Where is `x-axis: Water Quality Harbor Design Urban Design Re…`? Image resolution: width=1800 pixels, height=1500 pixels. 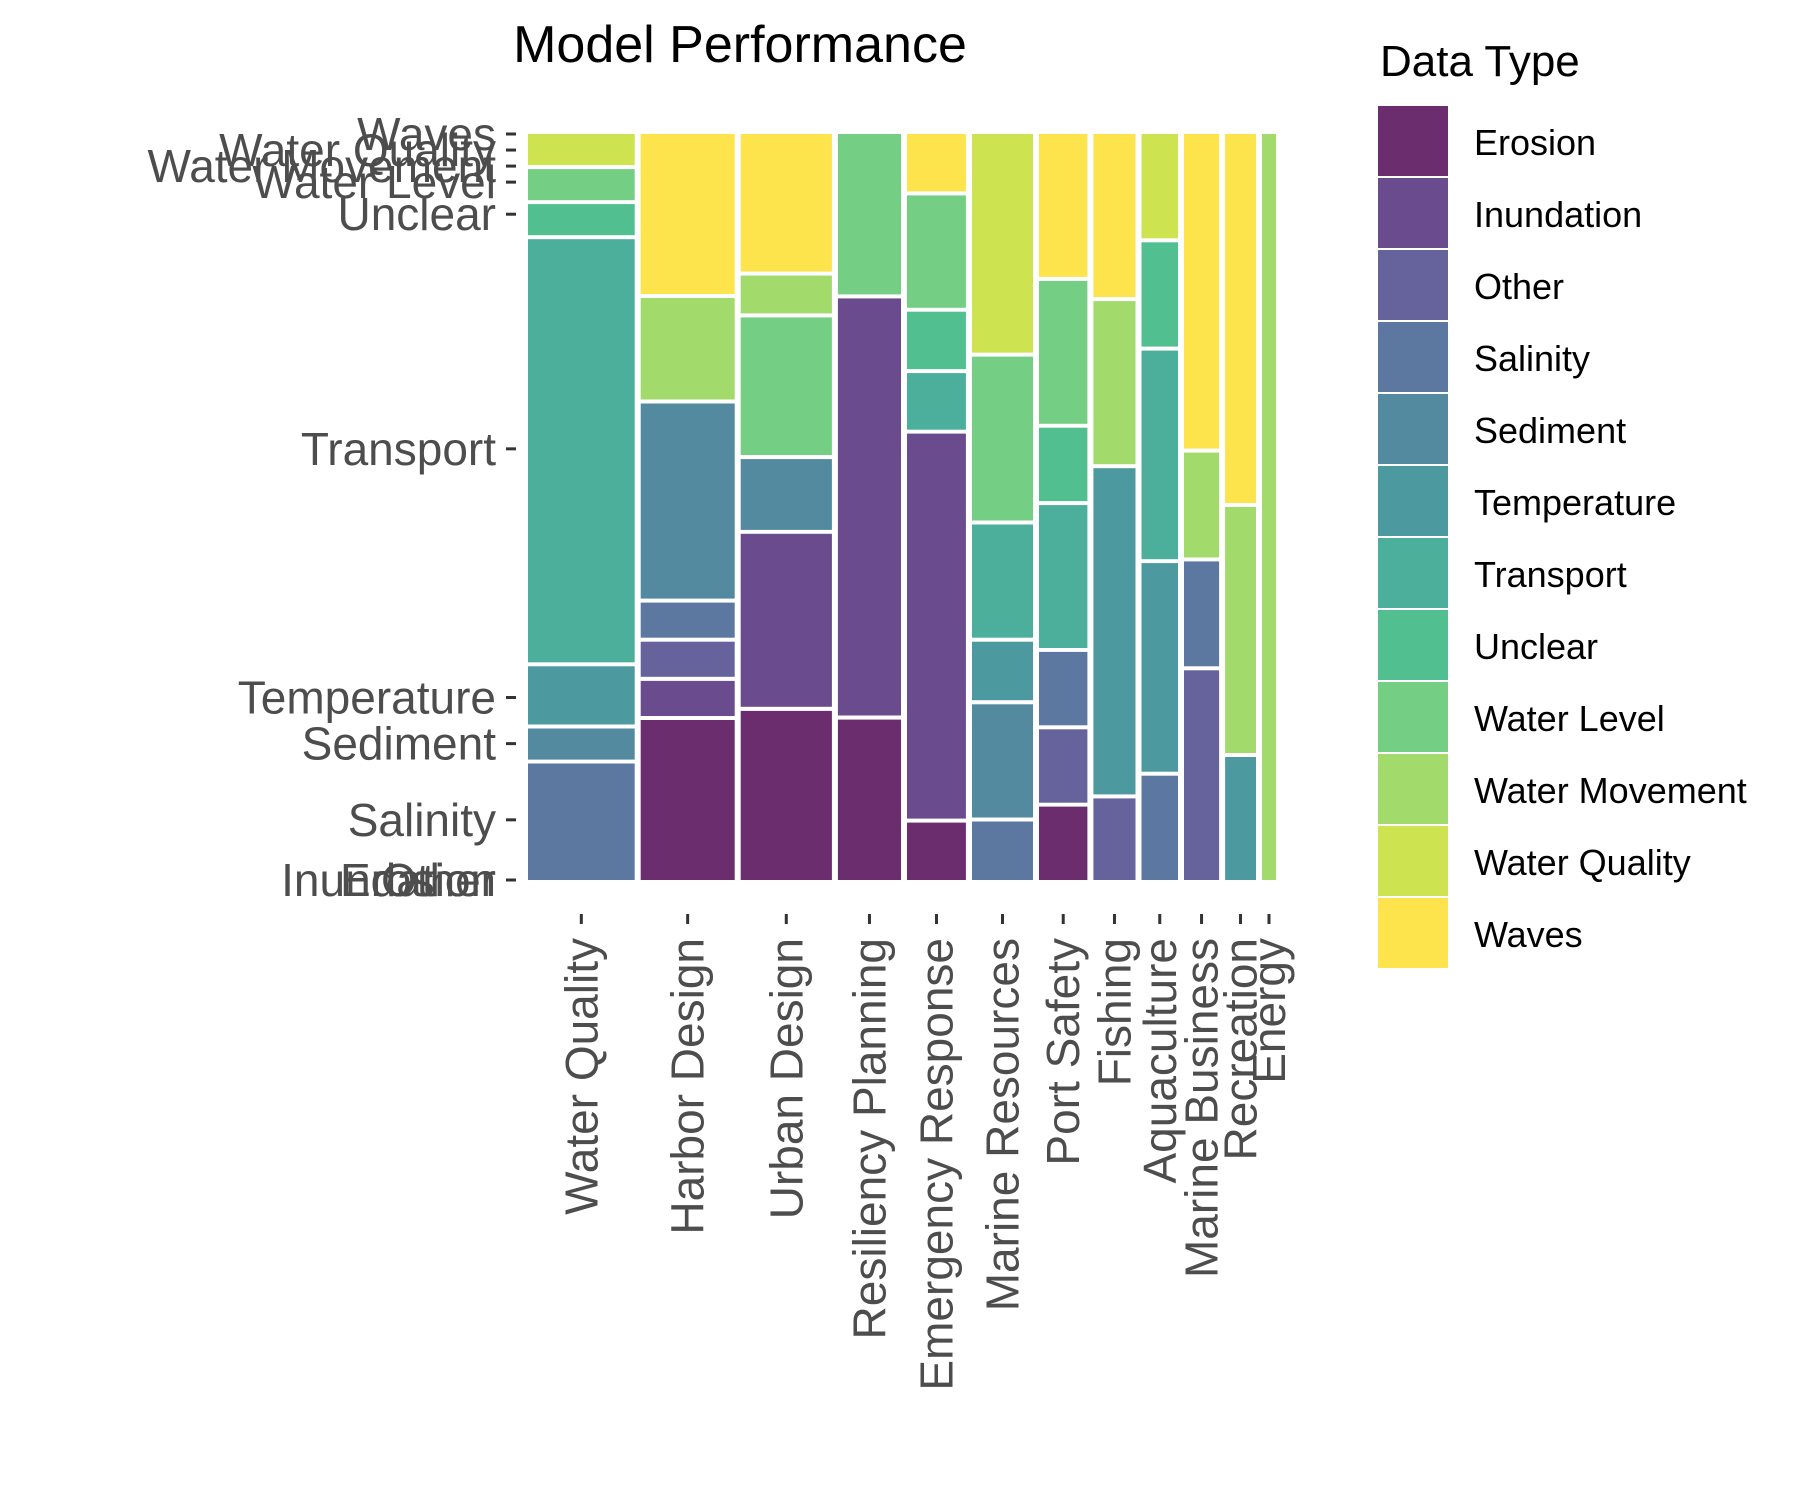
x-axis: Water Quality Harbor Design Urban Design Re… is located at coordinates (925, 1152).